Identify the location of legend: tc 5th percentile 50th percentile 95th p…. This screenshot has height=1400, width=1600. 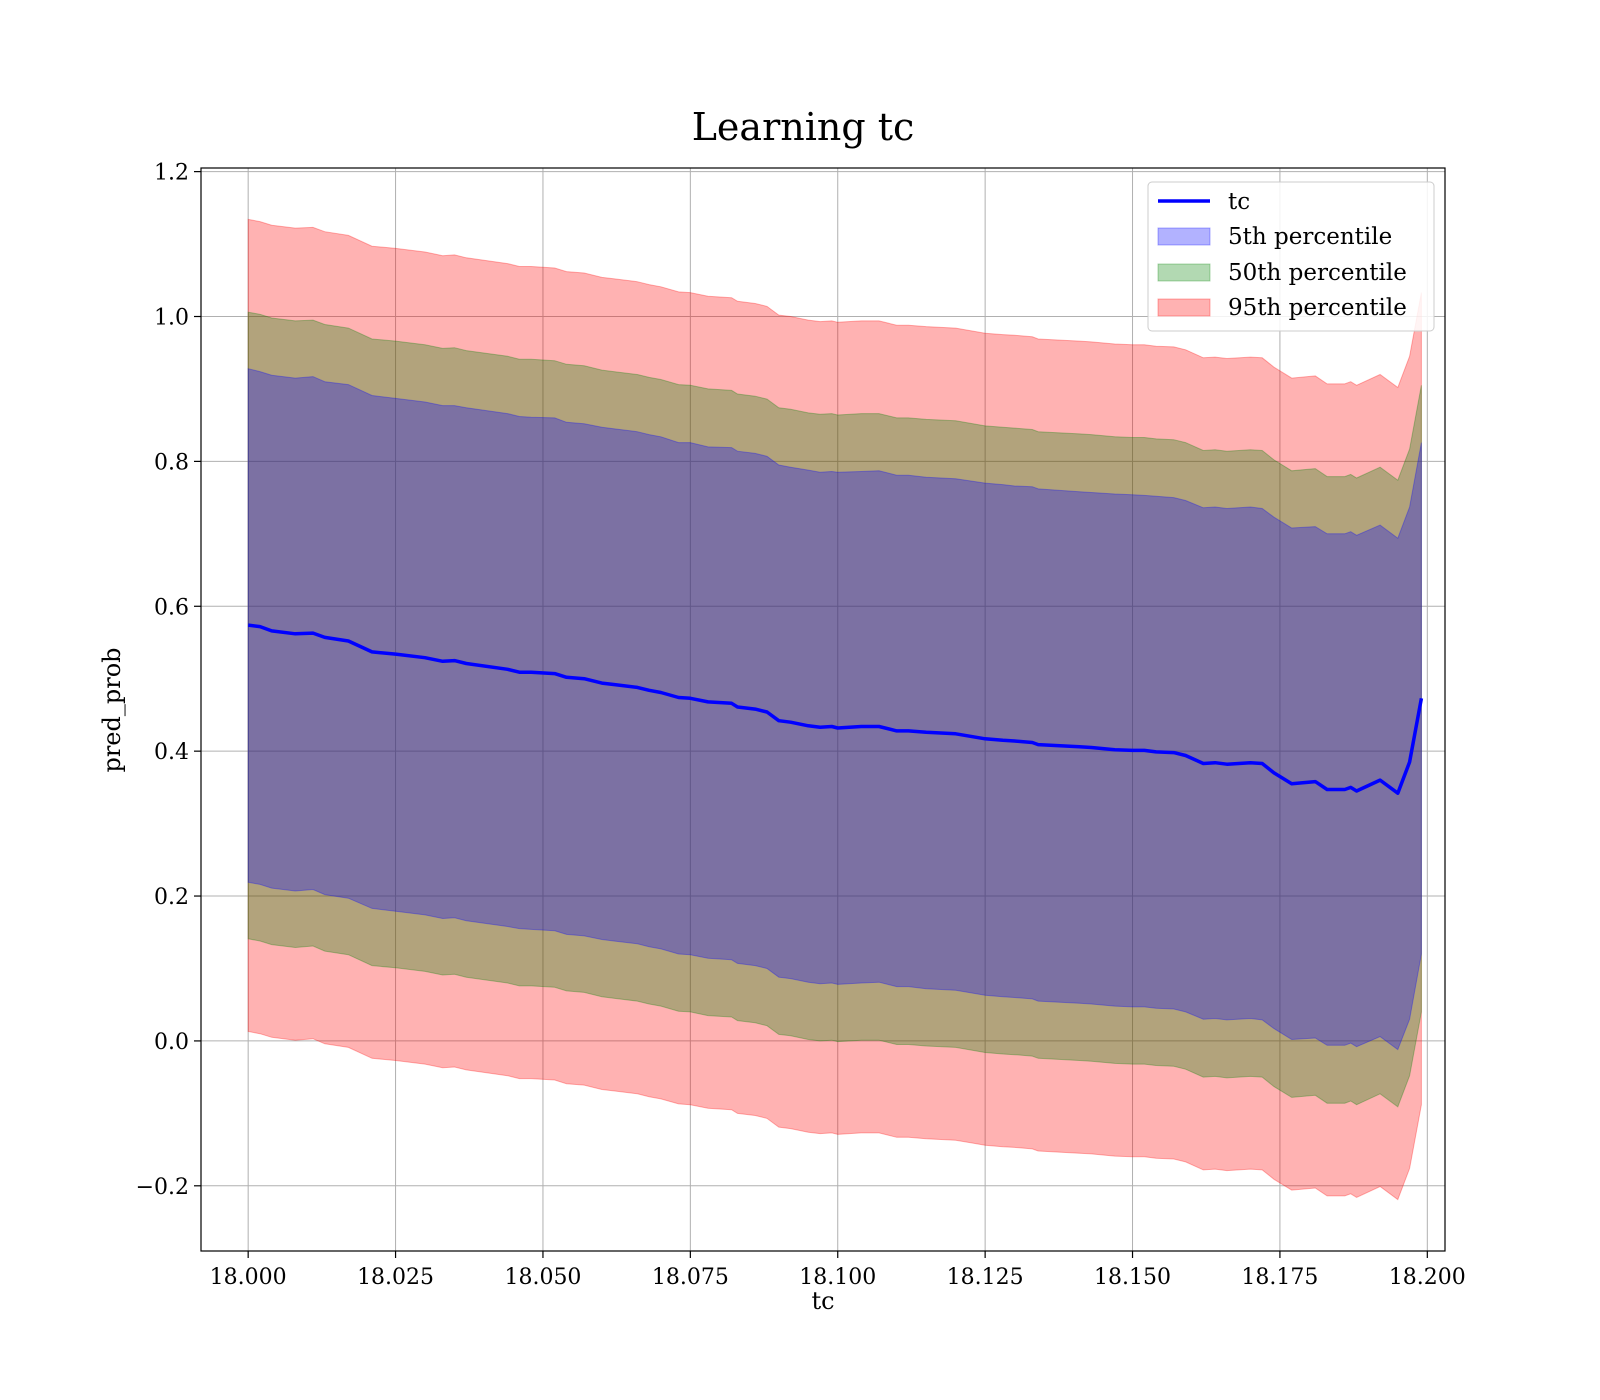
(1291, 256).